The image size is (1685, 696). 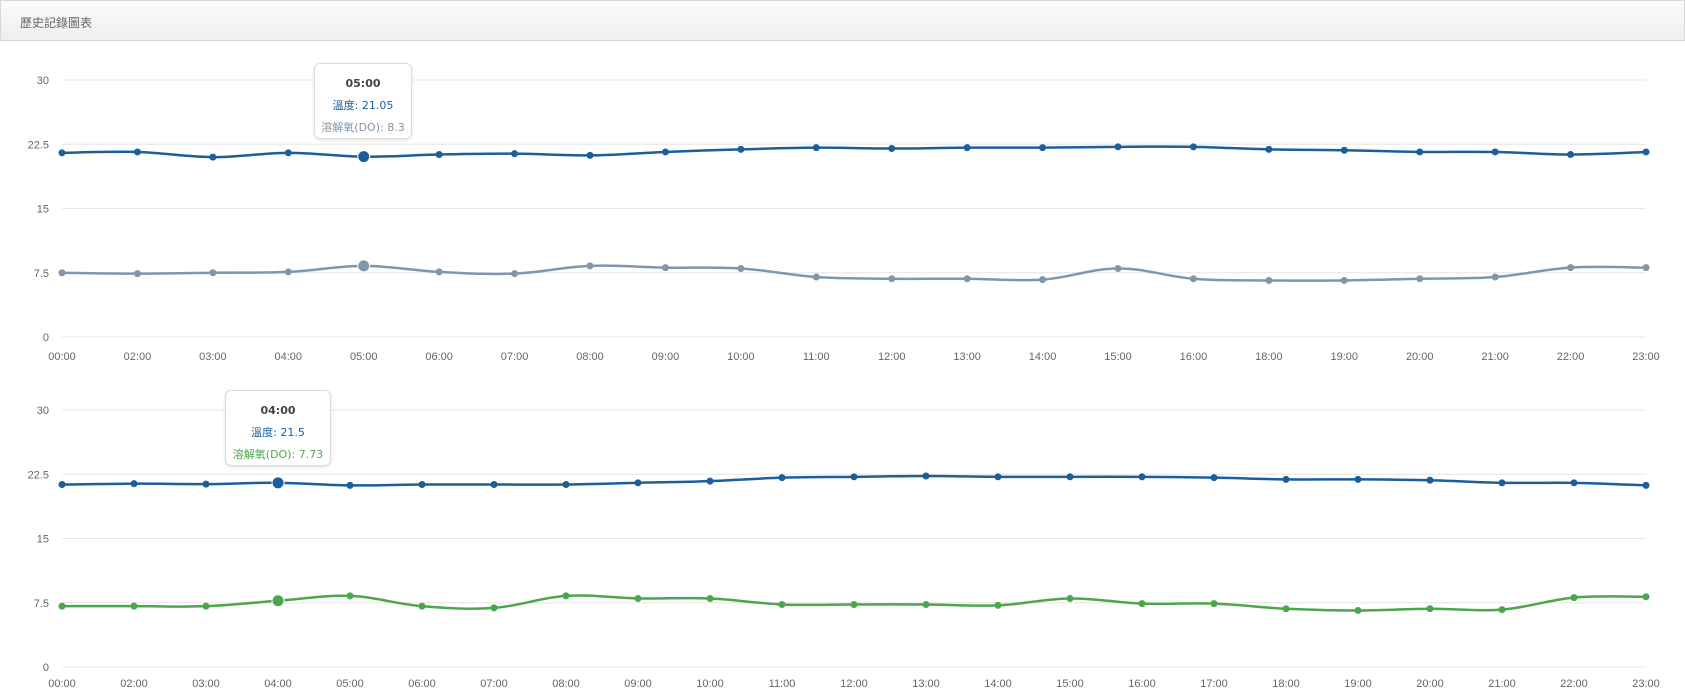 What do you see at coordinates (1214, 684) in the screenshot?
I see `x-tick-label: 17:00` at bounding box center [1214, 684].